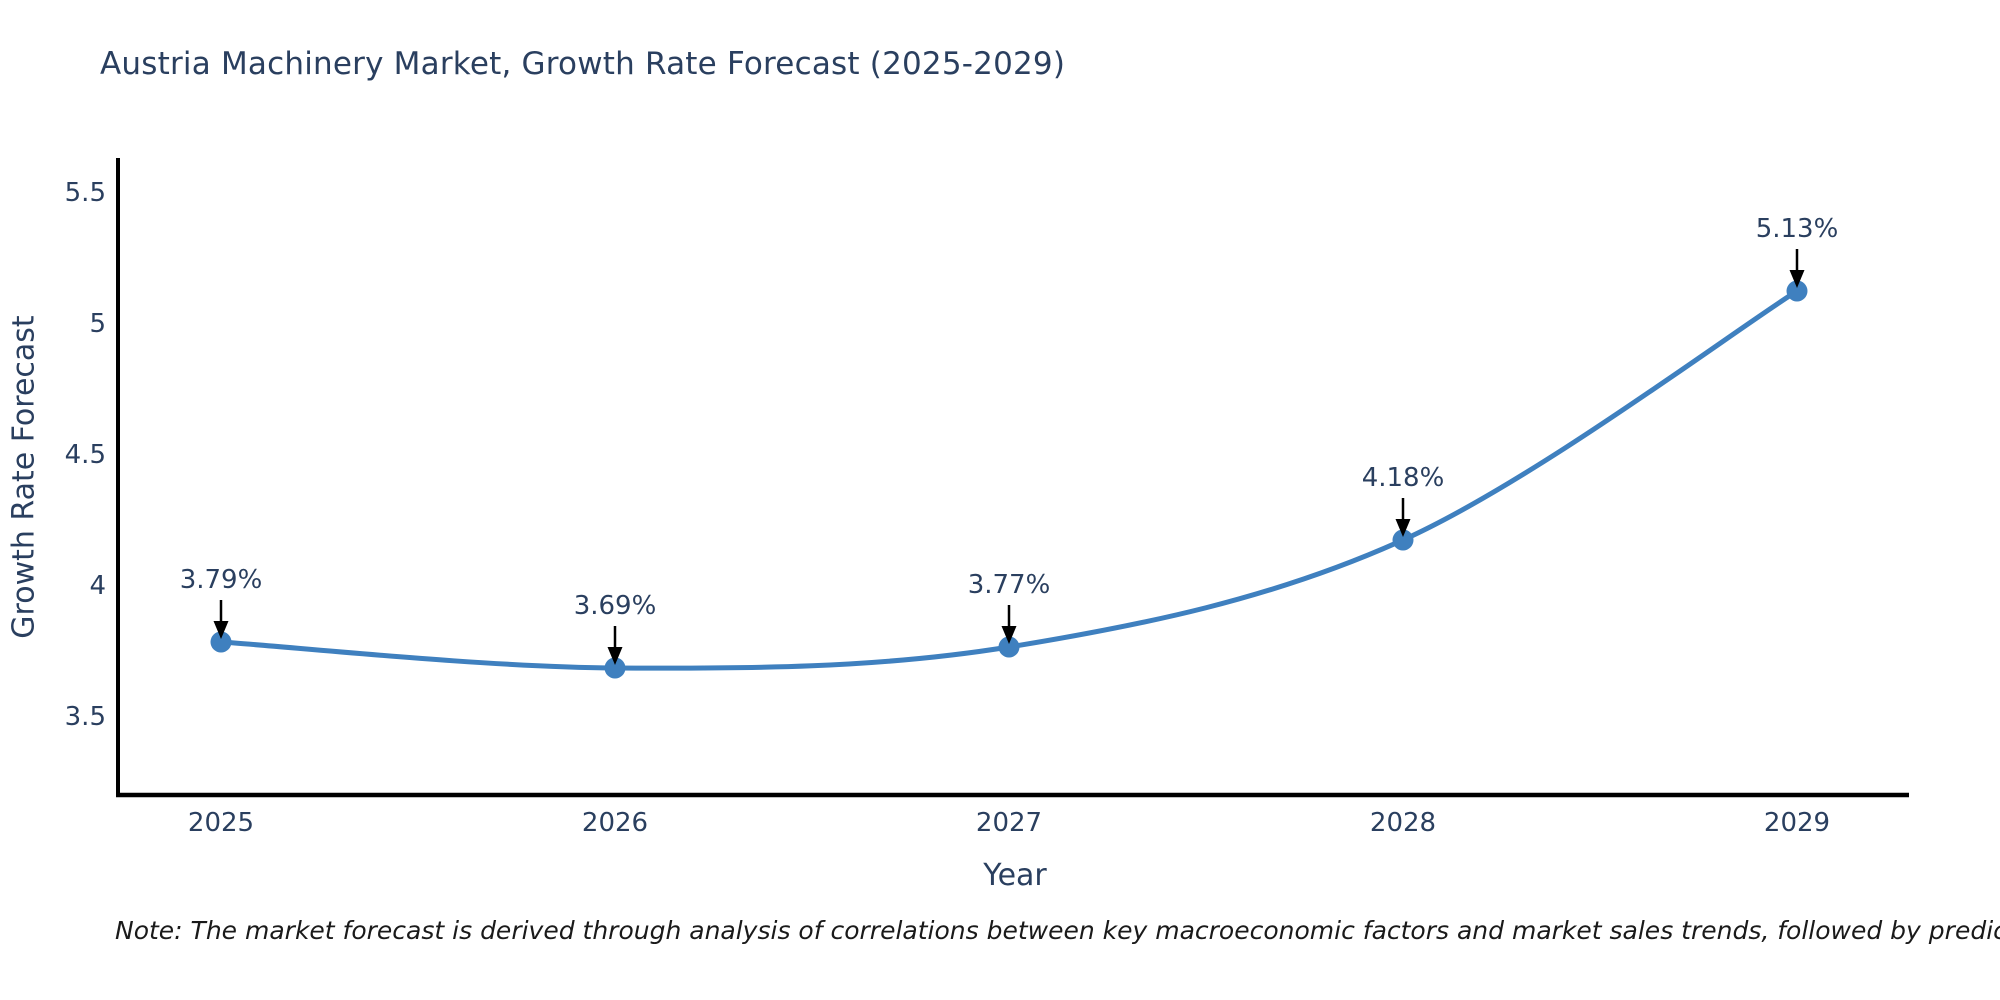 The width and height of the screenshot is (2000, 1000). Describe the element at coordinates (615, 823) in the screenshot. I see `x-tick-label-2026: 2026` at that location.